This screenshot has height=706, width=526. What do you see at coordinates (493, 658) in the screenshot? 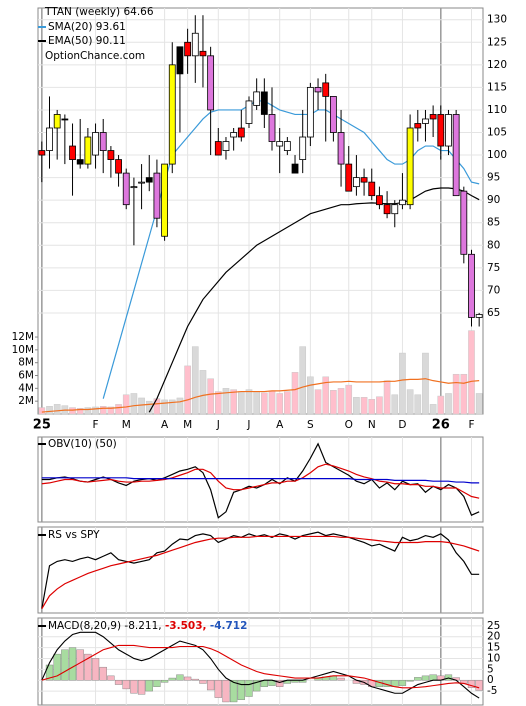
I see `y-tick-label: 10` at bounding box center [493, 658].